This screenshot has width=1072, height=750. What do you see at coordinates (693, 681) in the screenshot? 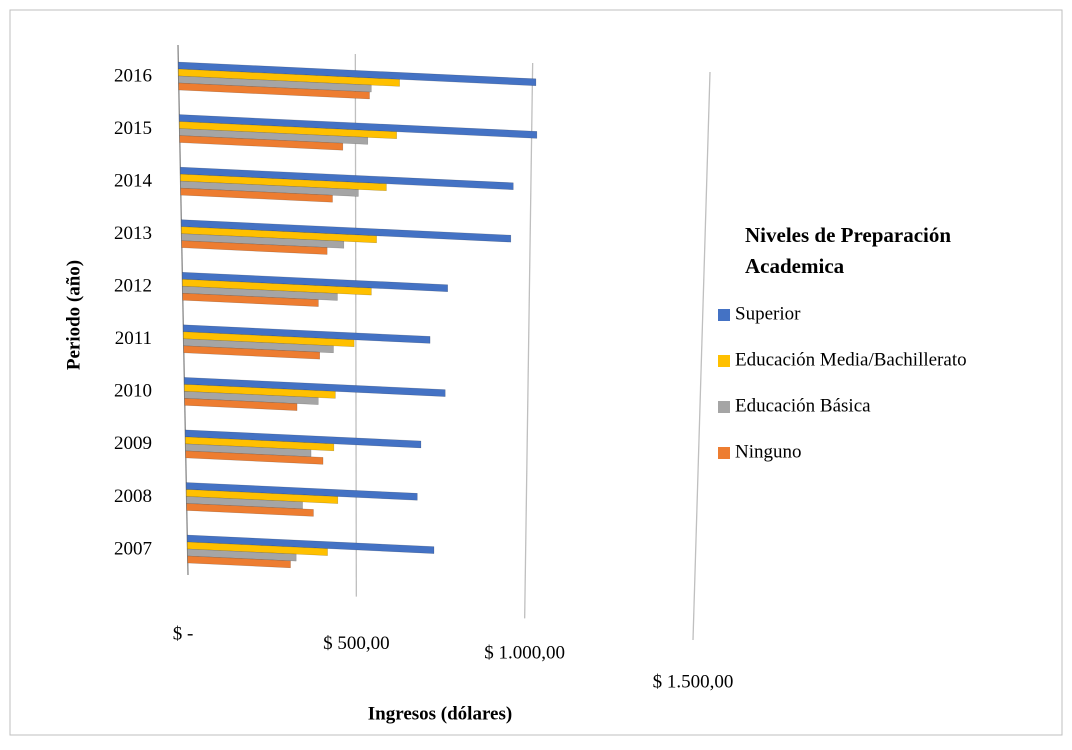
I see `x-tick-label: $ 1.500,00` at bounding box center [693, 681].